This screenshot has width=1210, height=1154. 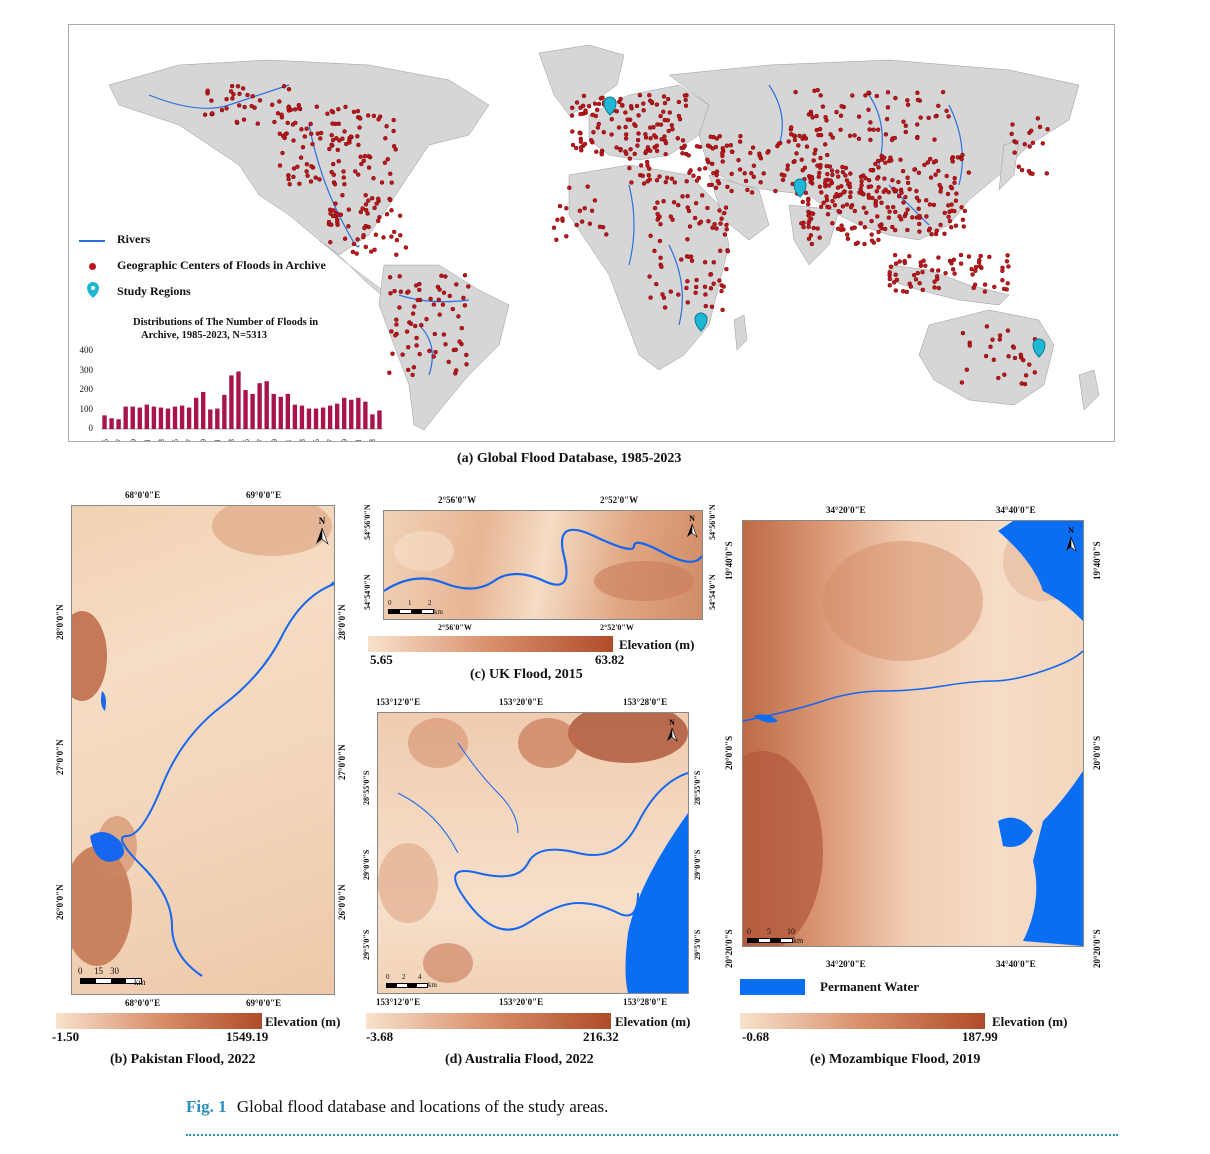 What do you see at coordinates (653, 1021) in the screenshot?
I see `d-elevation-label: Elevation (m)` at bounding box center [653, 1021].